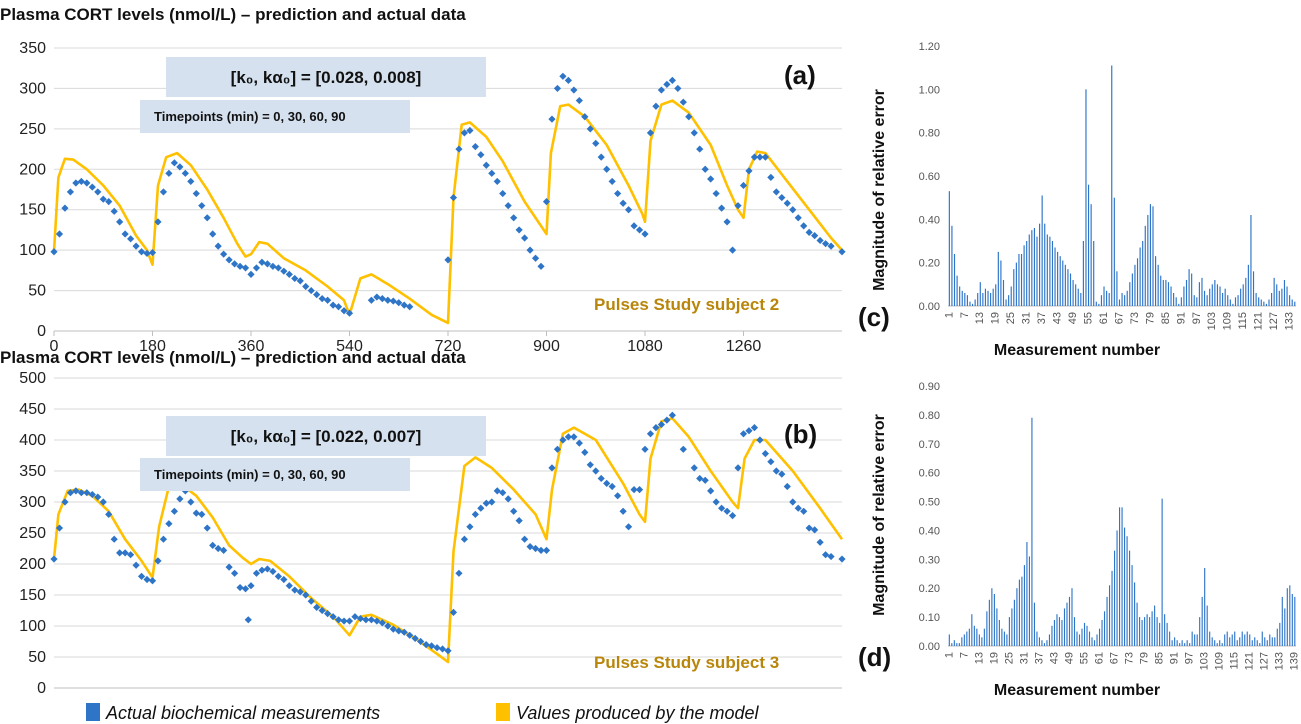  What do you see at coordinates (979, 658) in the screenshot?
I see `d-x-tick-label: 13` at bounding box center [979, 658].